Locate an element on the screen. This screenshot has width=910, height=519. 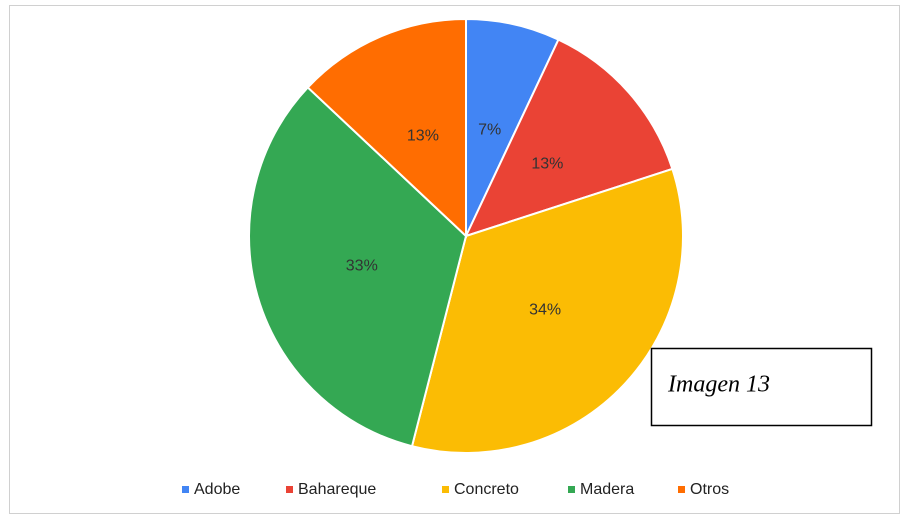
legend-label: Bahareque is located at coordinates (337, 489).